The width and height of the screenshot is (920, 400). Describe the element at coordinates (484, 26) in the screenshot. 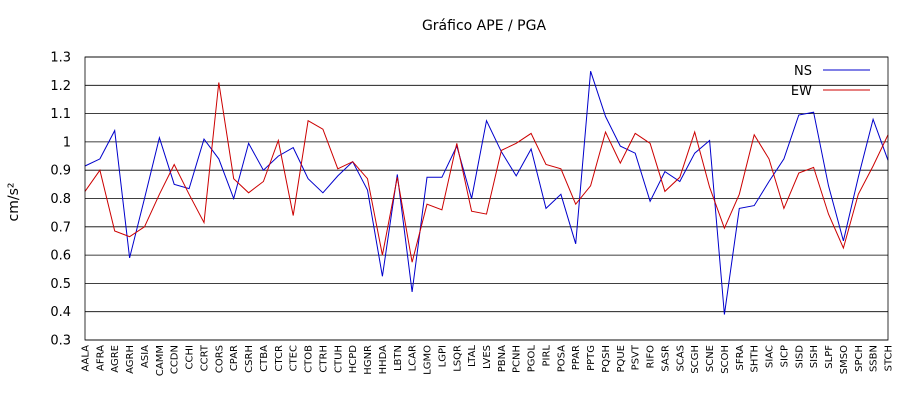

I see `chart-title: Gráfico APE / PGA` at that location.